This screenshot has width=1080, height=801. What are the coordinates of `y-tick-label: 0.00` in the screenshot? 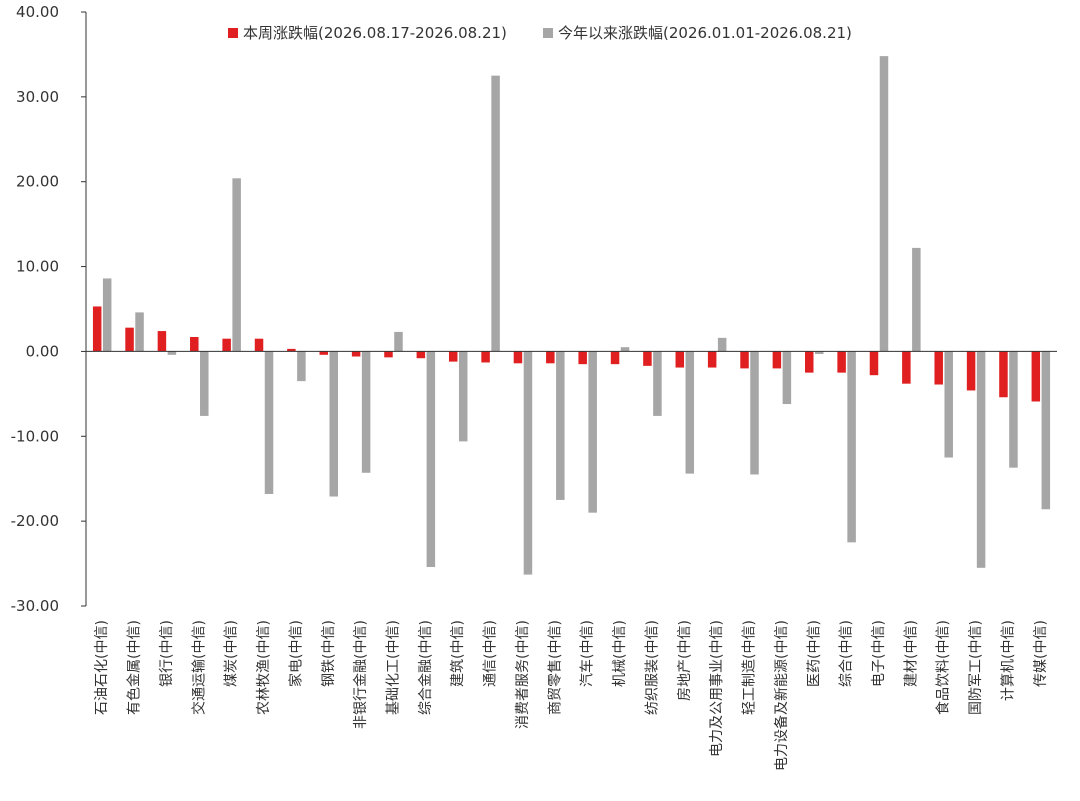 It's located at (42, 351).